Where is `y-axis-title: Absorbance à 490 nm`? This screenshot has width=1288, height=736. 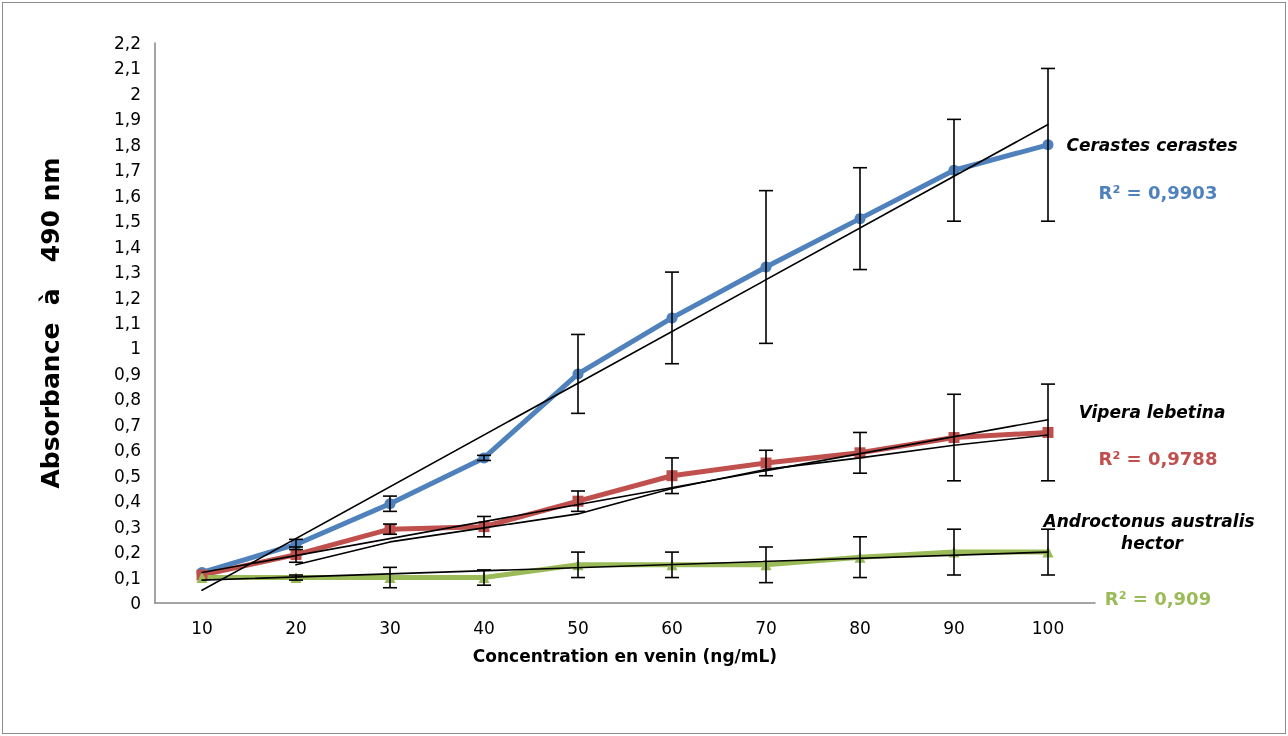
y-axis-title: Absorbance à 490 nm is located at coordinates (50, 323).